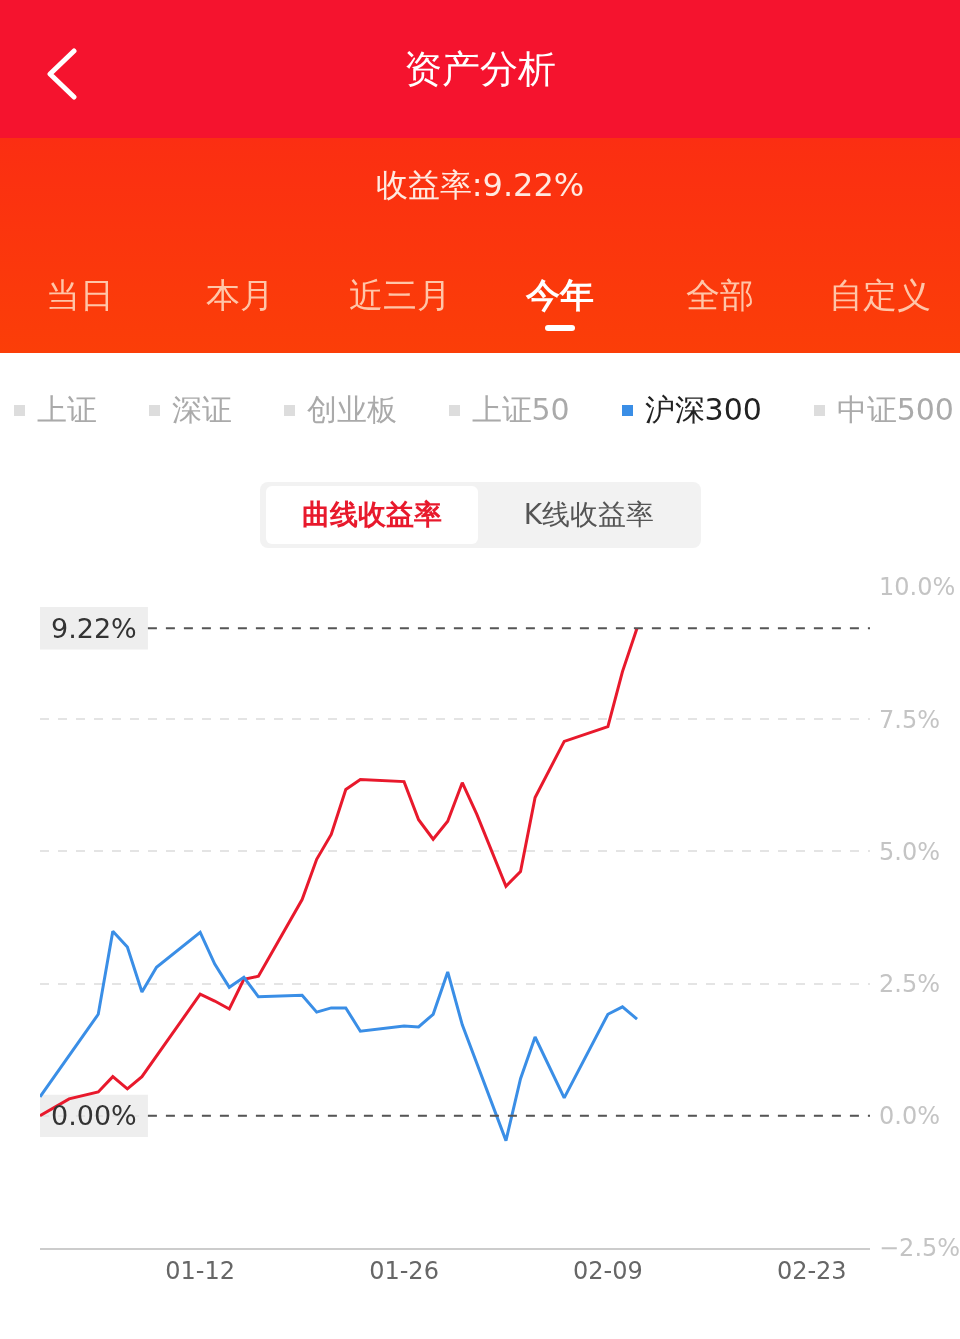  Describe the element at coordinates (339, 1036) in the screenshot. I see `line-series` at that location.